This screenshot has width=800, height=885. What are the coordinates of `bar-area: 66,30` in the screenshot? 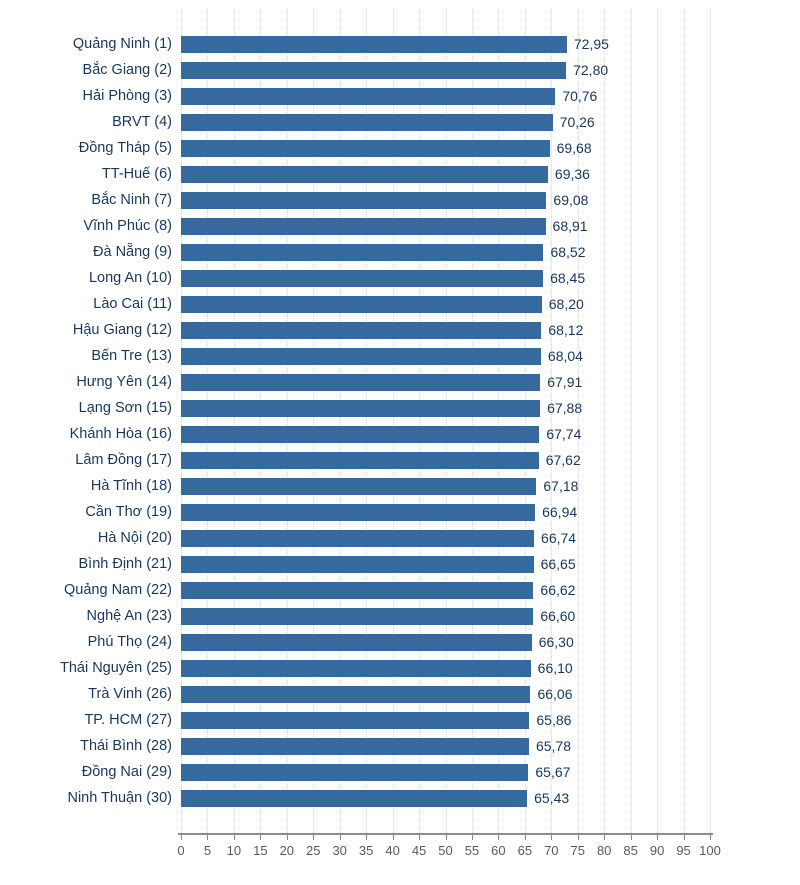 It's located at (490, 642).